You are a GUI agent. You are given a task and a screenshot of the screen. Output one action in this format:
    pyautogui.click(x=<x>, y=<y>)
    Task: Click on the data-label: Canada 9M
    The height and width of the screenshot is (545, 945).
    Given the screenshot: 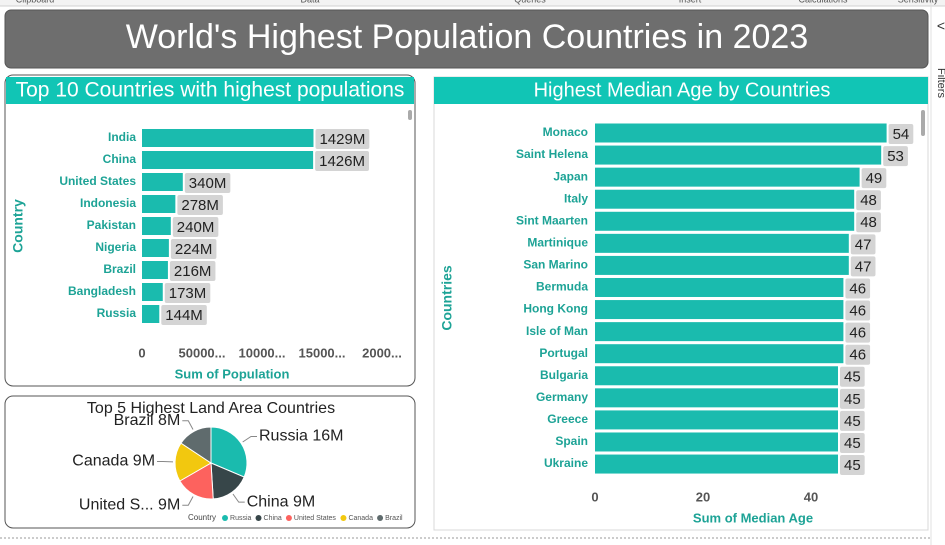 What is the action you would take?
    pyautogui.click(x=113, y=461)
    